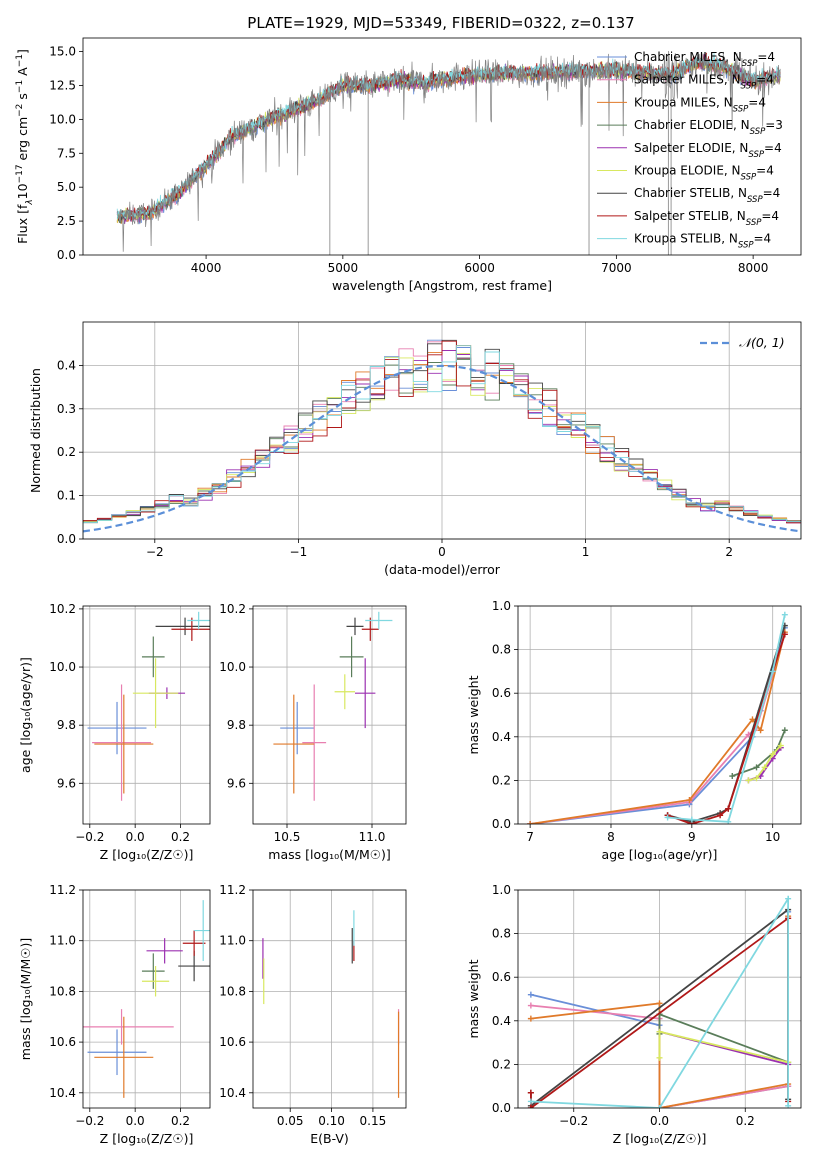 The width and height of the screenshot is (819, 1170). Describe the element at coordinates (707, 195) in the screenshot. I see `legend-entry: Chabrier STELIB, NSSP=4` at that location.